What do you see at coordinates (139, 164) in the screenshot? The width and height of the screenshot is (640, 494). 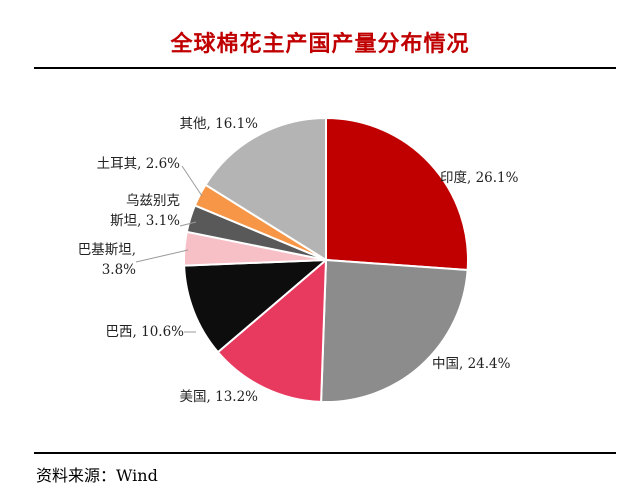 I see `slice-label-6: 土耳其, 2.6%` at bounding box center [139, 164].